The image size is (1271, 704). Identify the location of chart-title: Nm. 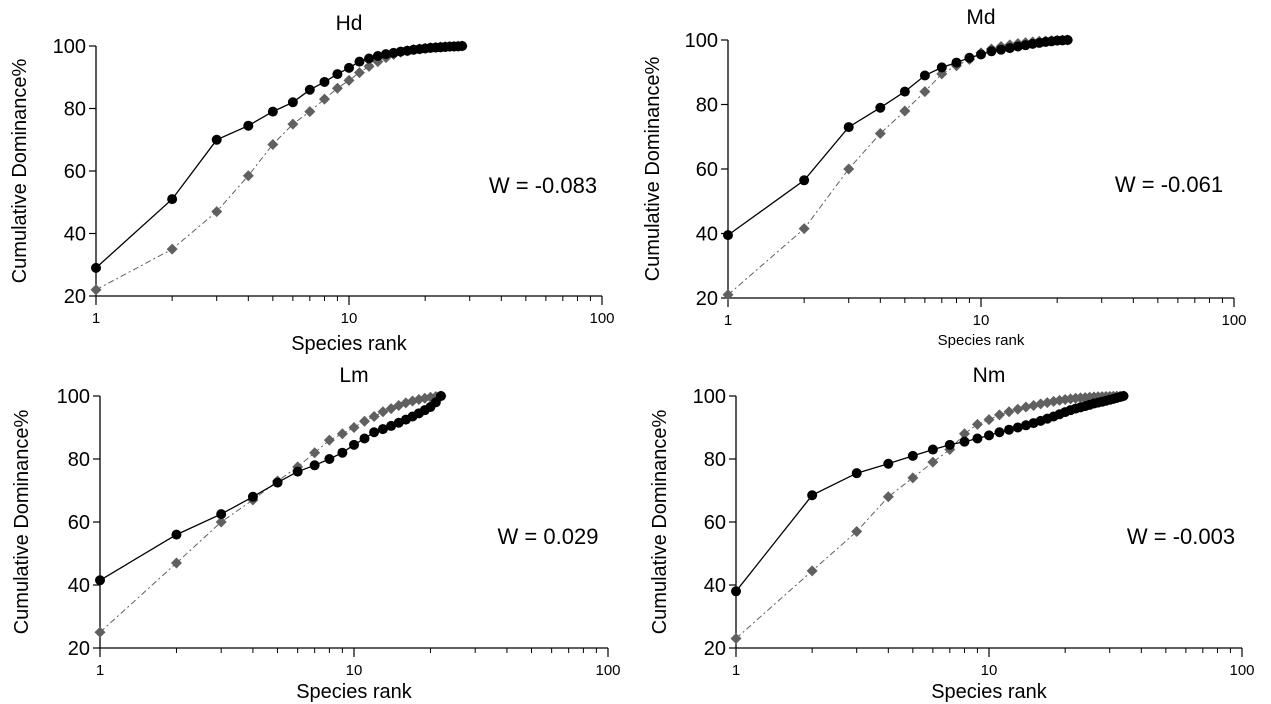
(989, 375).